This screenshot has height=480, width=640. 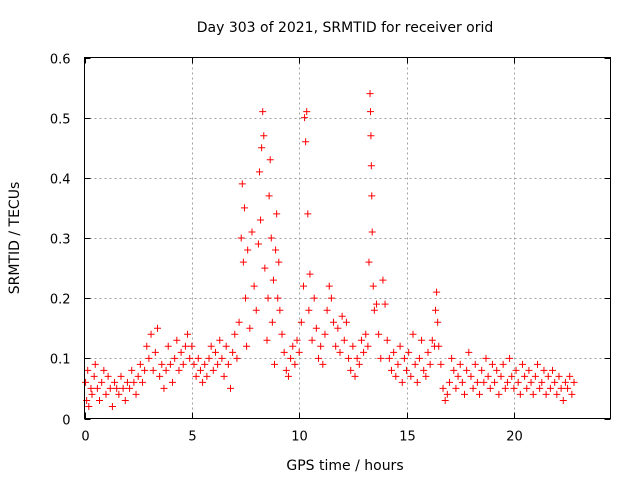 What do you see at coordinates (60, 240) in the screenshot?
I see `y-tick-label: 0.3` at bounding box center [60, 240].